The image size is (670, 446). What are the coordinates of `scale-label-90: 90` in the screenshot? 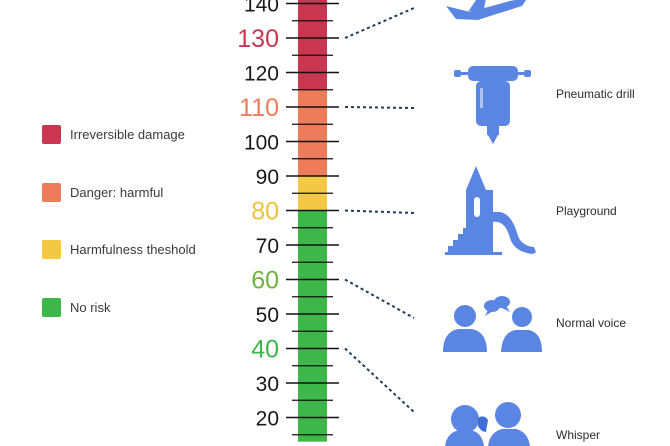 It's located at (267, 177).